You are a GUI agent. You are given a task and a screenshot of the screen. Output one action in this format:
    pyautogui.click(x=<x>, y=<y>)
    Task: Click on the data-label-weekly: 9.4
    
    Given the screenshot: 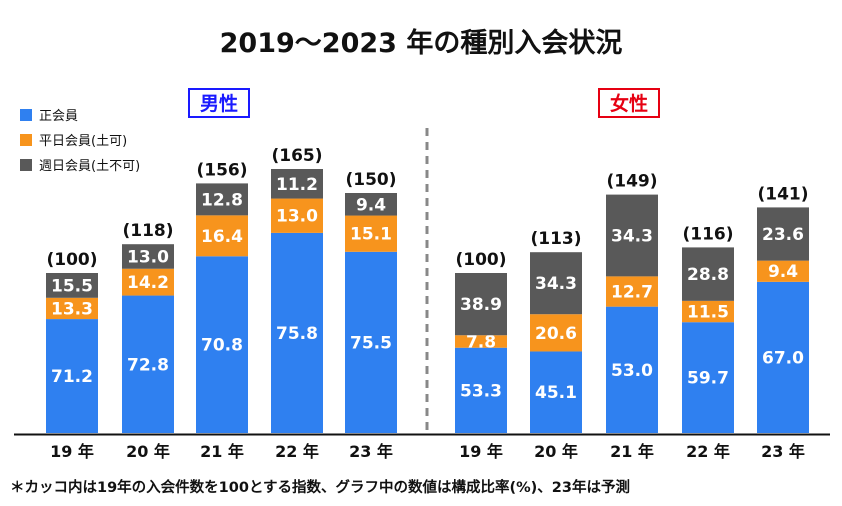 What is the action you would take?
    pyautogui.click(x=371, y=205)
    